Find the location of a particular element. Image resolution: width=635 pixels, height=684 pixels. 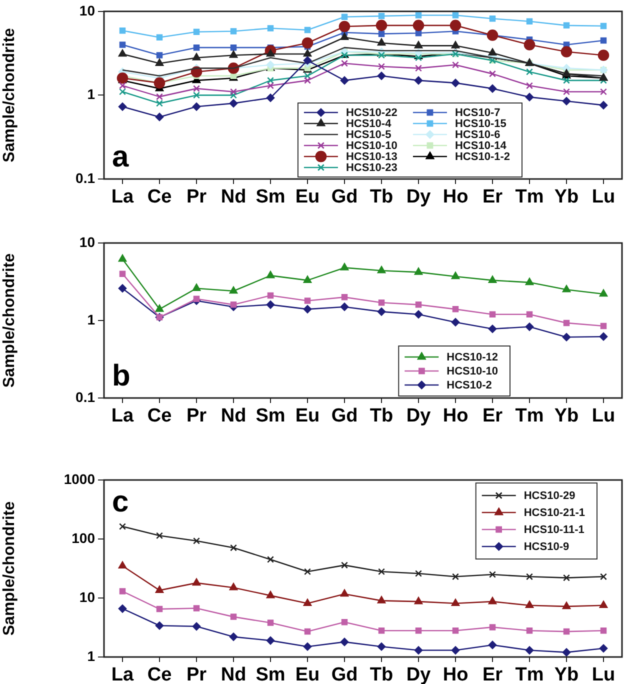

legend-label: HCS10-6 is located at coordinates (477, 135).